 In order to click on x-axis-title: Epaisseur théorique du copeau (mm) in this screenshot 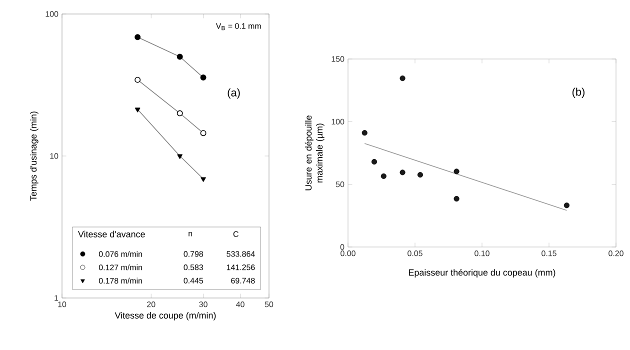, I will do `click(482, 273)`.